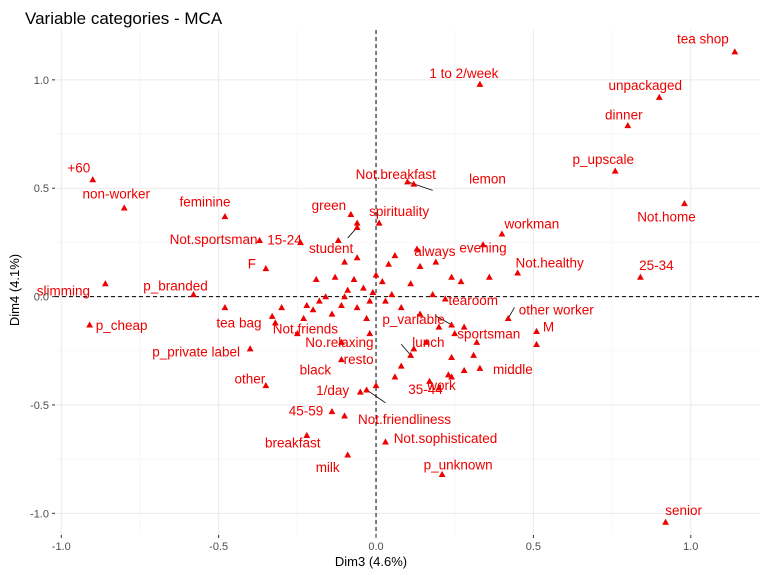 Image resolution: width=768 pixels, height=576 pixels. I want to click on point-label: p_upscale, so click(603, 159).